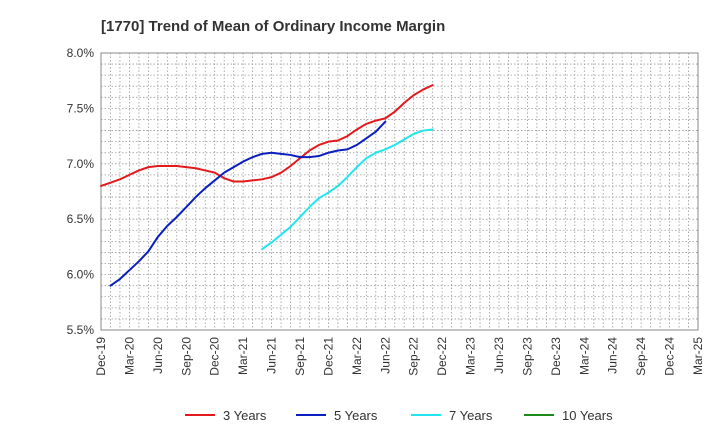  What do you see at coordinates (81, 191) in the screenshot?
I see `y-axis: 5.5% 6.0% 6.5% 7.0% 7.5% 8.0%` at bounding box center [81, 191].